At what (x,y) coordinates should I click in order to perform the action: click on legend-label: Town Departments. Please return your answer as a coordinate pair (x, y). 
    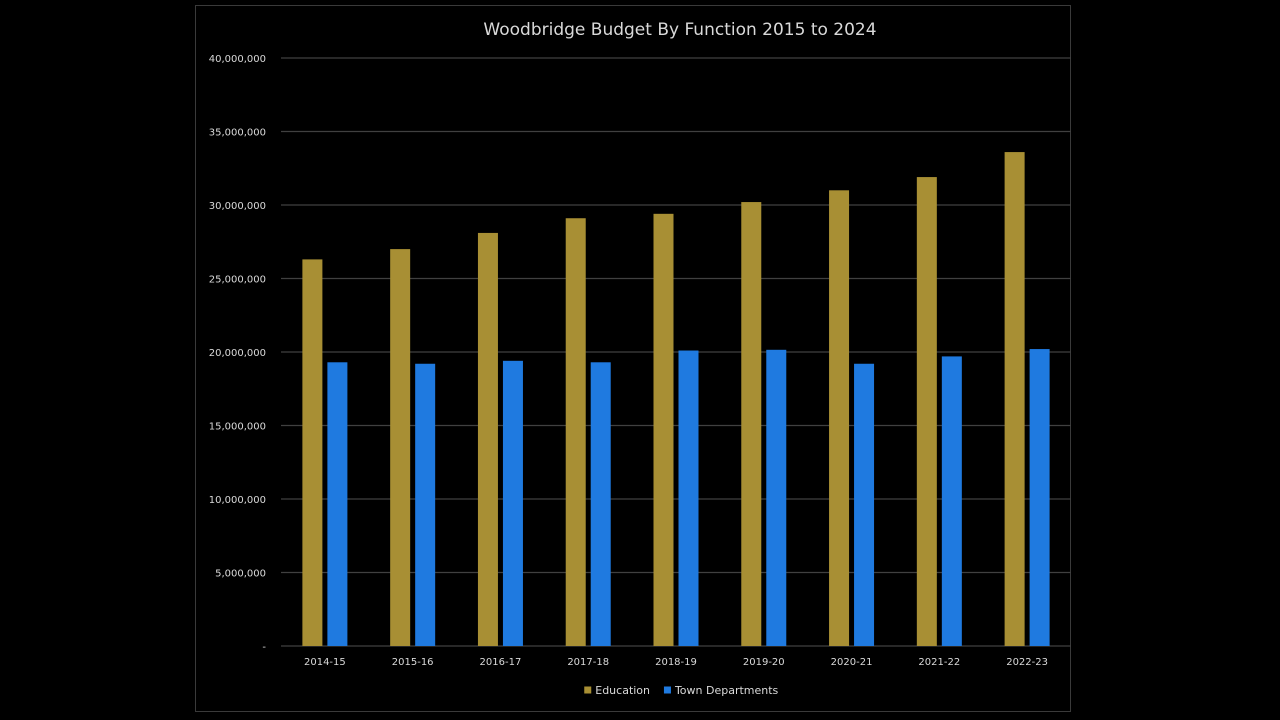
    Looking at the image, I should click on (726, 690).